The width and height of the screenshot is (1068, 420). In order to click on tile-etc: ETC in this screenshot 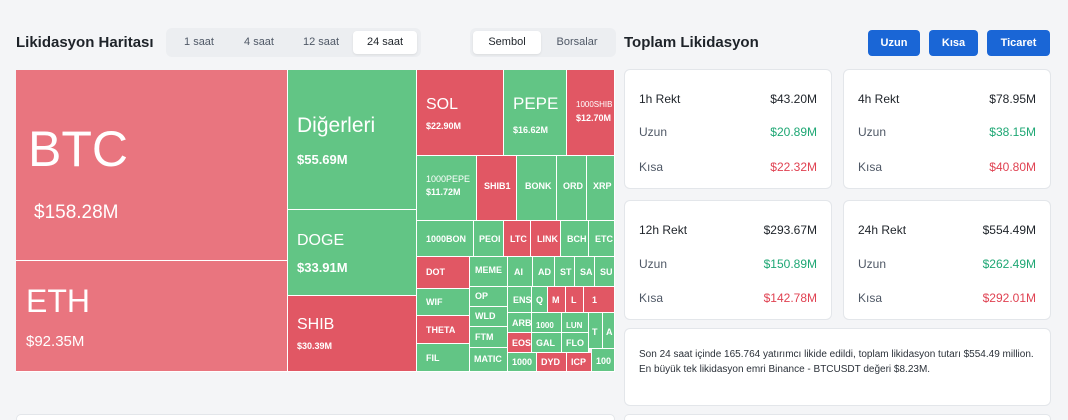, I will do `click(602, 239)`.